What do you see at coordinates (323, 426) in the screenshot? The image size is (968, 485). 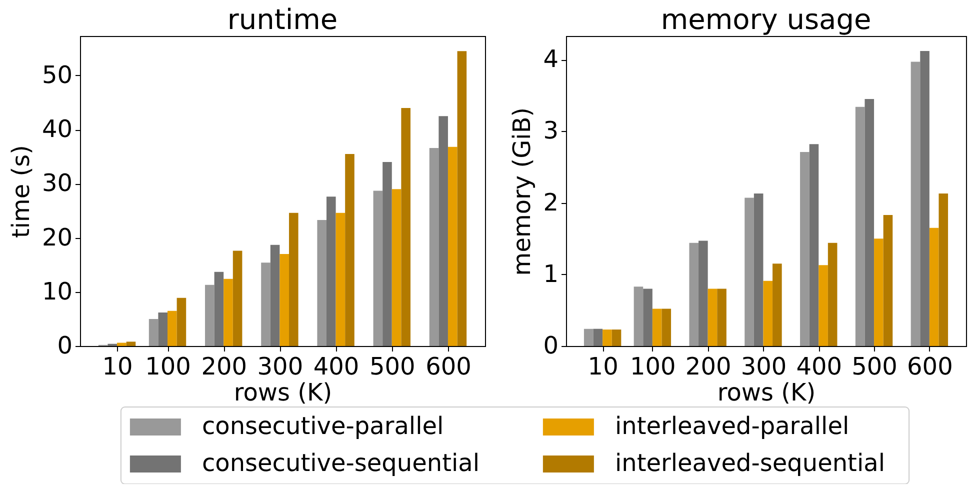 I see `legend-label: consecutive-parallel` at bounding box center [323, 426].